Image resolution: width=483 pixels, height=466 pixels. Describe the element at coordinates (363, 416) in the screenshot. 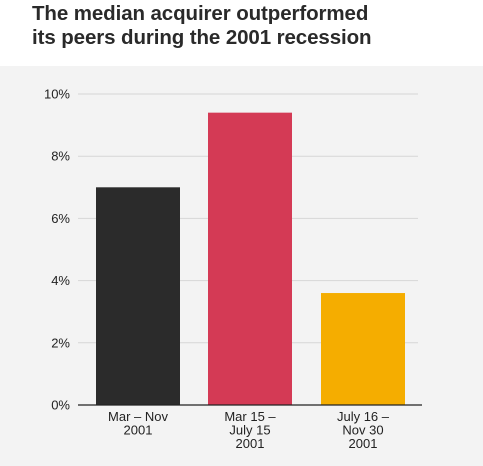

I see `x-tick-label: July 16 –` at that location.